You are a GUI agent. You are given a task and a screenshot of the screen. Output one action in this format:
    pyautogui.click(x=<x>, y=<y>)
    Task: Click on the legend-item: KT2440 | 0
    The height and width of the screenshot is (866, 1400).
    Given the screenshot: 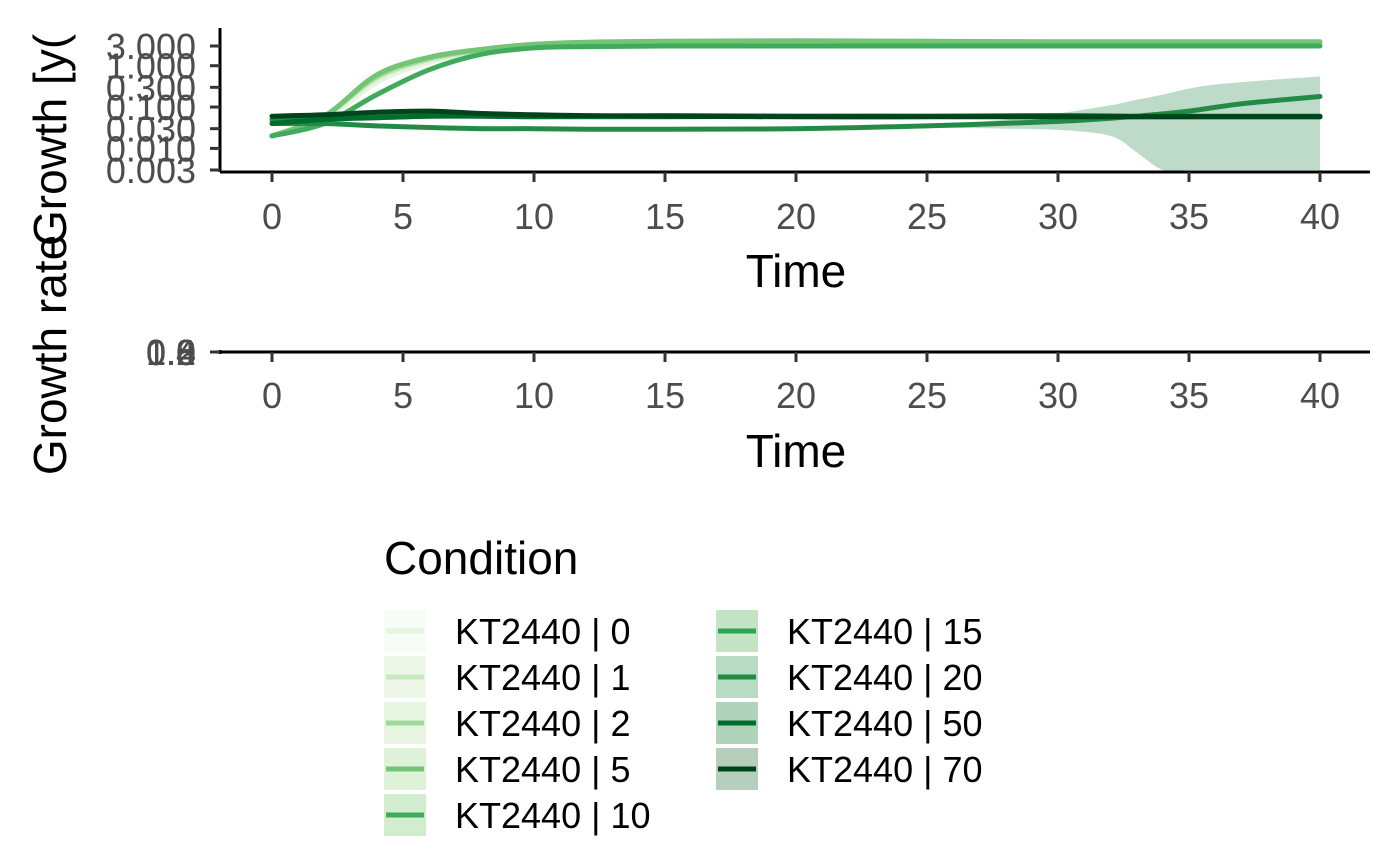 What is the action you would take?
    pyautogui.click(x=507, y=631)
    